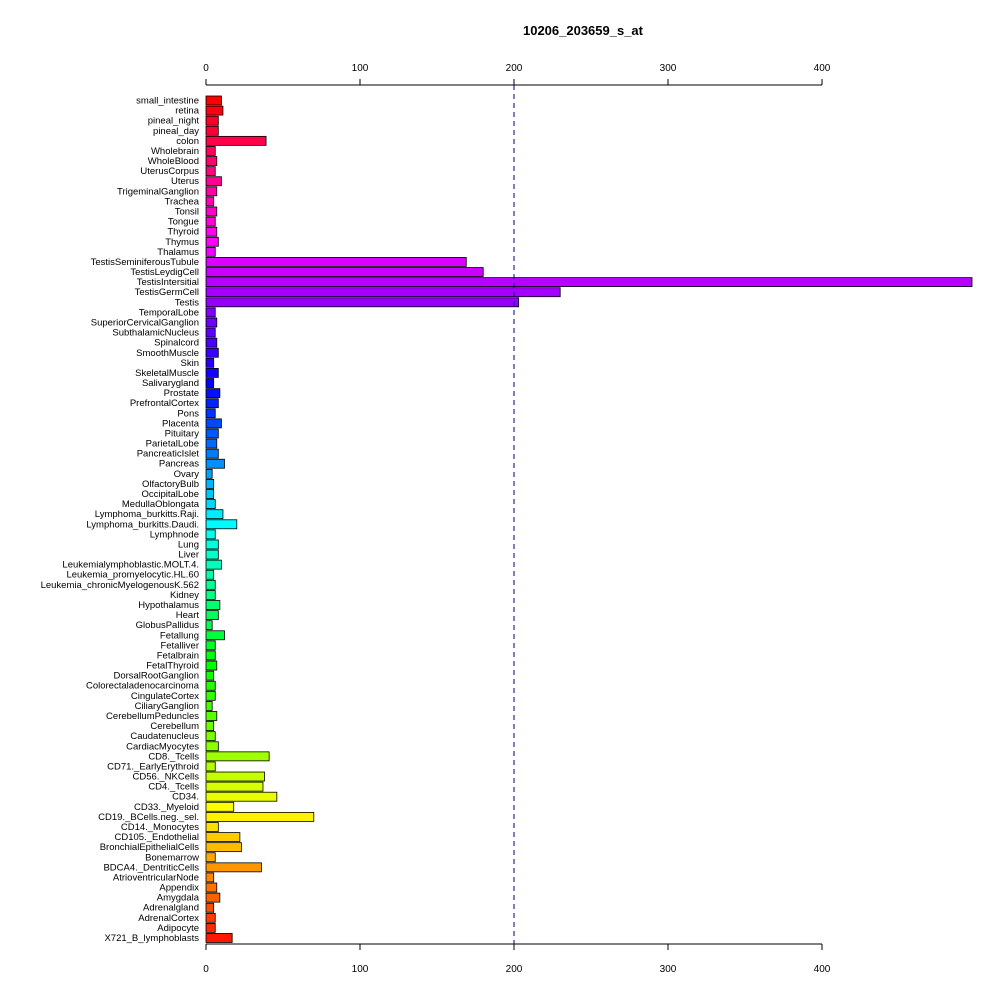  Describe the element at coordinates (169, 171) in the screenshot. I see `category-label: UterusCorpus` at that location.